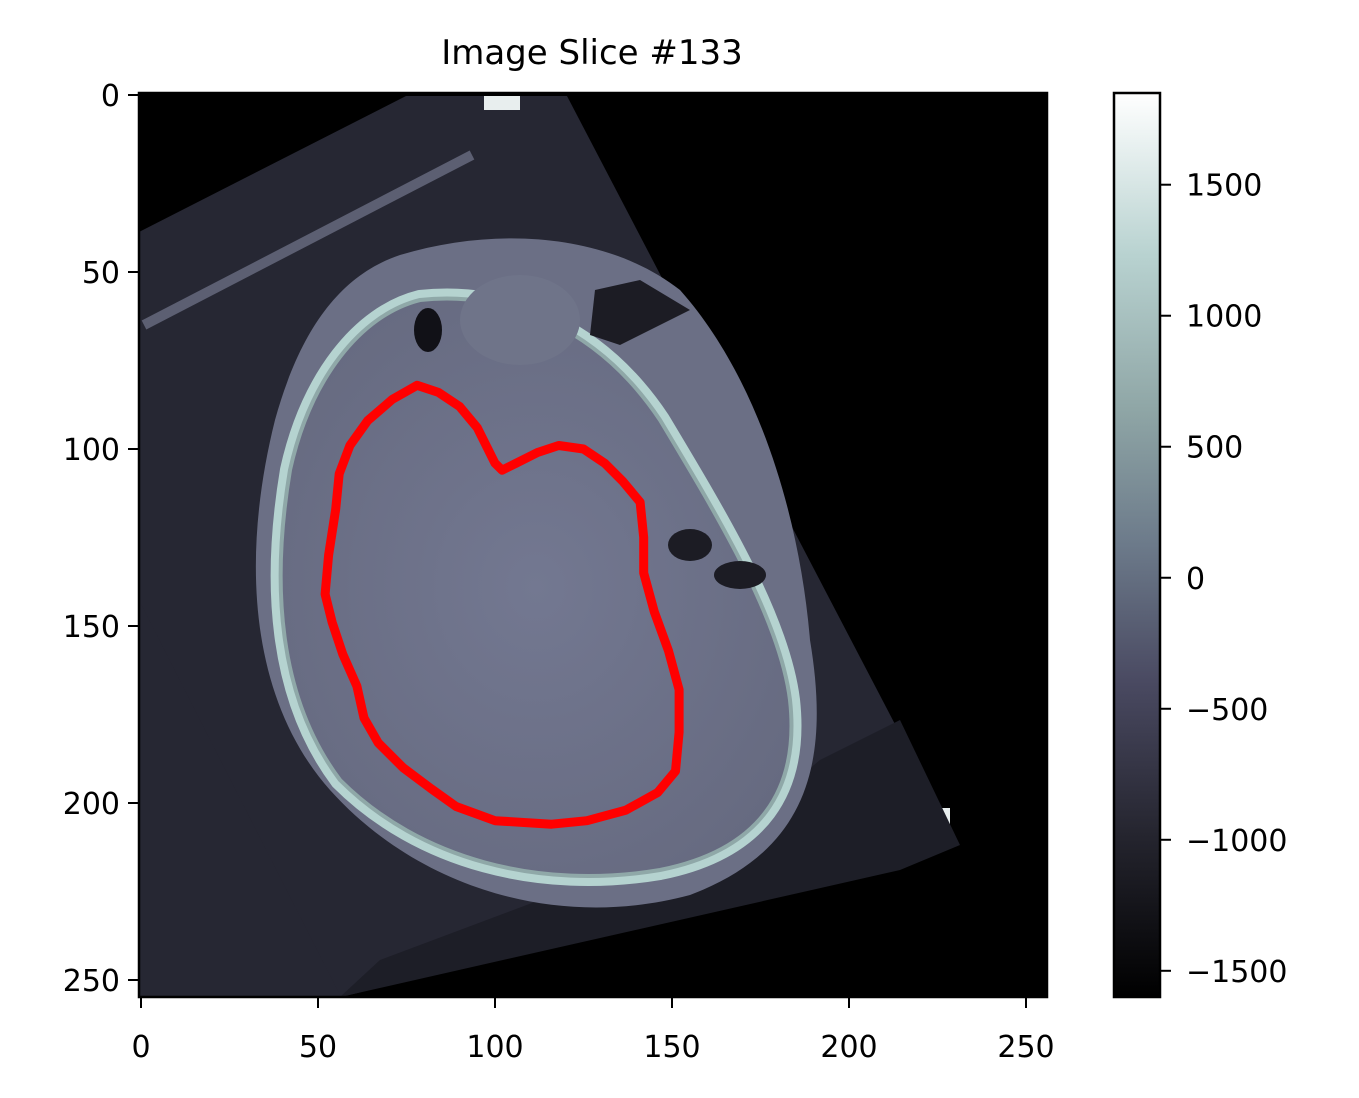 The image size is (1359, 1098). What do you see at coordinates (140, 1047) in the screenshot?
I see `x-tick-label: 0` at bounding box center [140, 1047].